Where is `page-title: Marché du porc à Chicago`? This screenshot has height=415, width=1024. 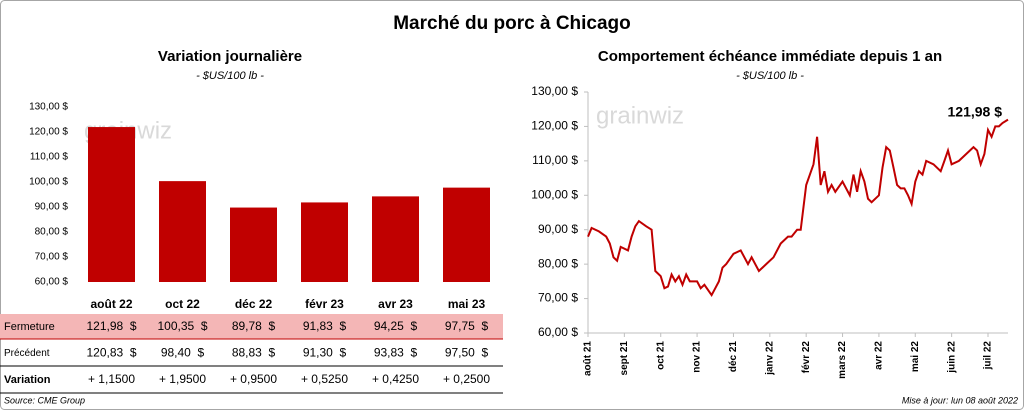 page-title: Marché du porc à Chicago is located at coordinates (512, 23).